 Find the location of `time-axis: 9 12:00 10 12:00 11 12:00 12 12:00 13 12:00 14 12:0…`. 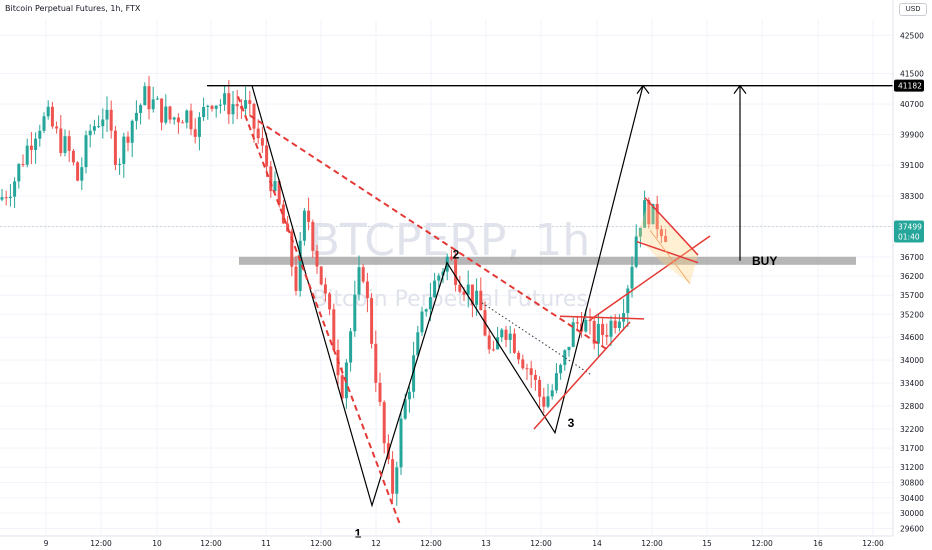

time-axis: 9 12:00 10 12:00 11 12:00 12 12:00 13 12:00 14 12:0… is located at coordinates (446, 541).